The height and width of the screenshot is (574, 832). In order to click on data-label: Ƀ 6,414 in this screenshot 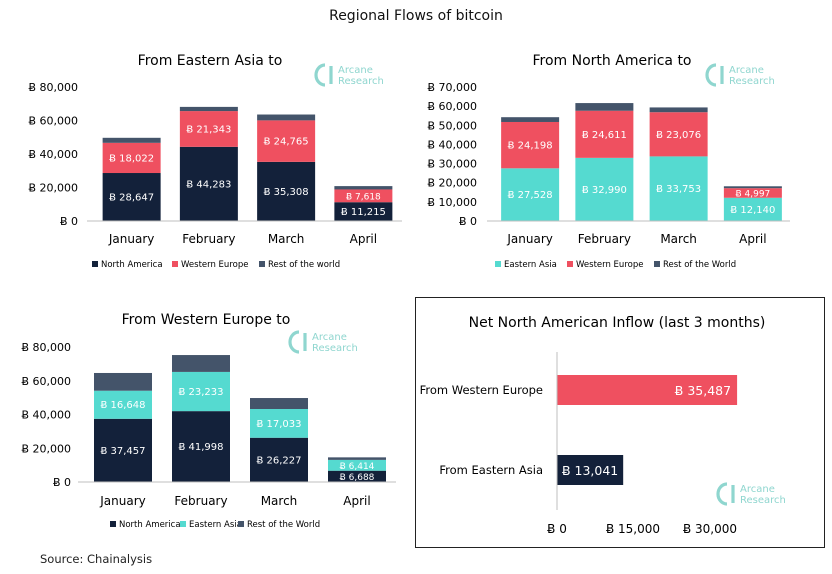, I will do `click(357, 467)`.